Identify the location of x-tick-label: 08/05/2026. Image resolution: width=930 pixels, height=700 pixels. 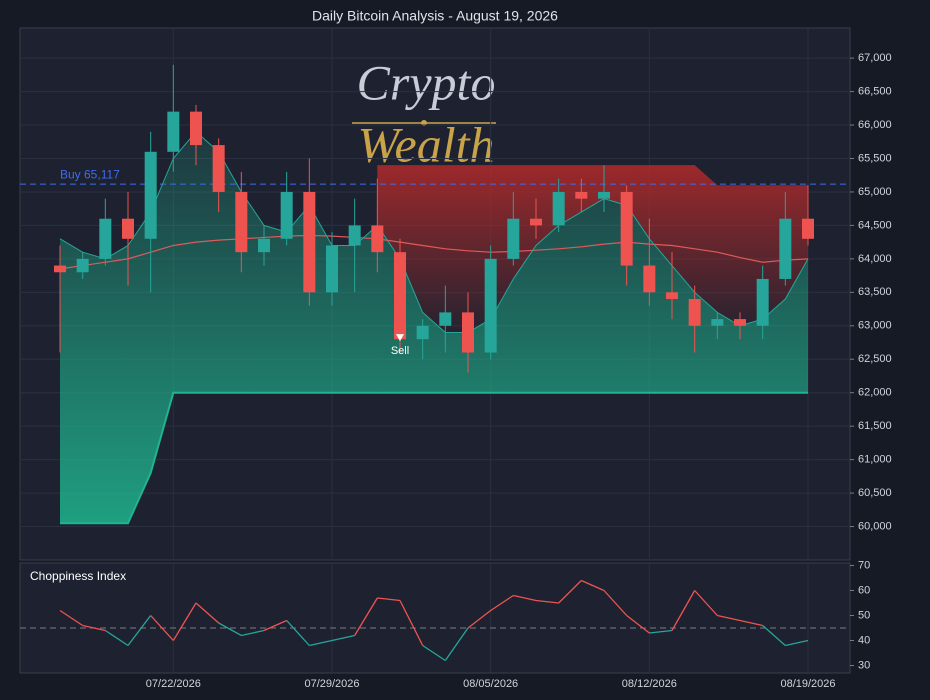
(490, 684).